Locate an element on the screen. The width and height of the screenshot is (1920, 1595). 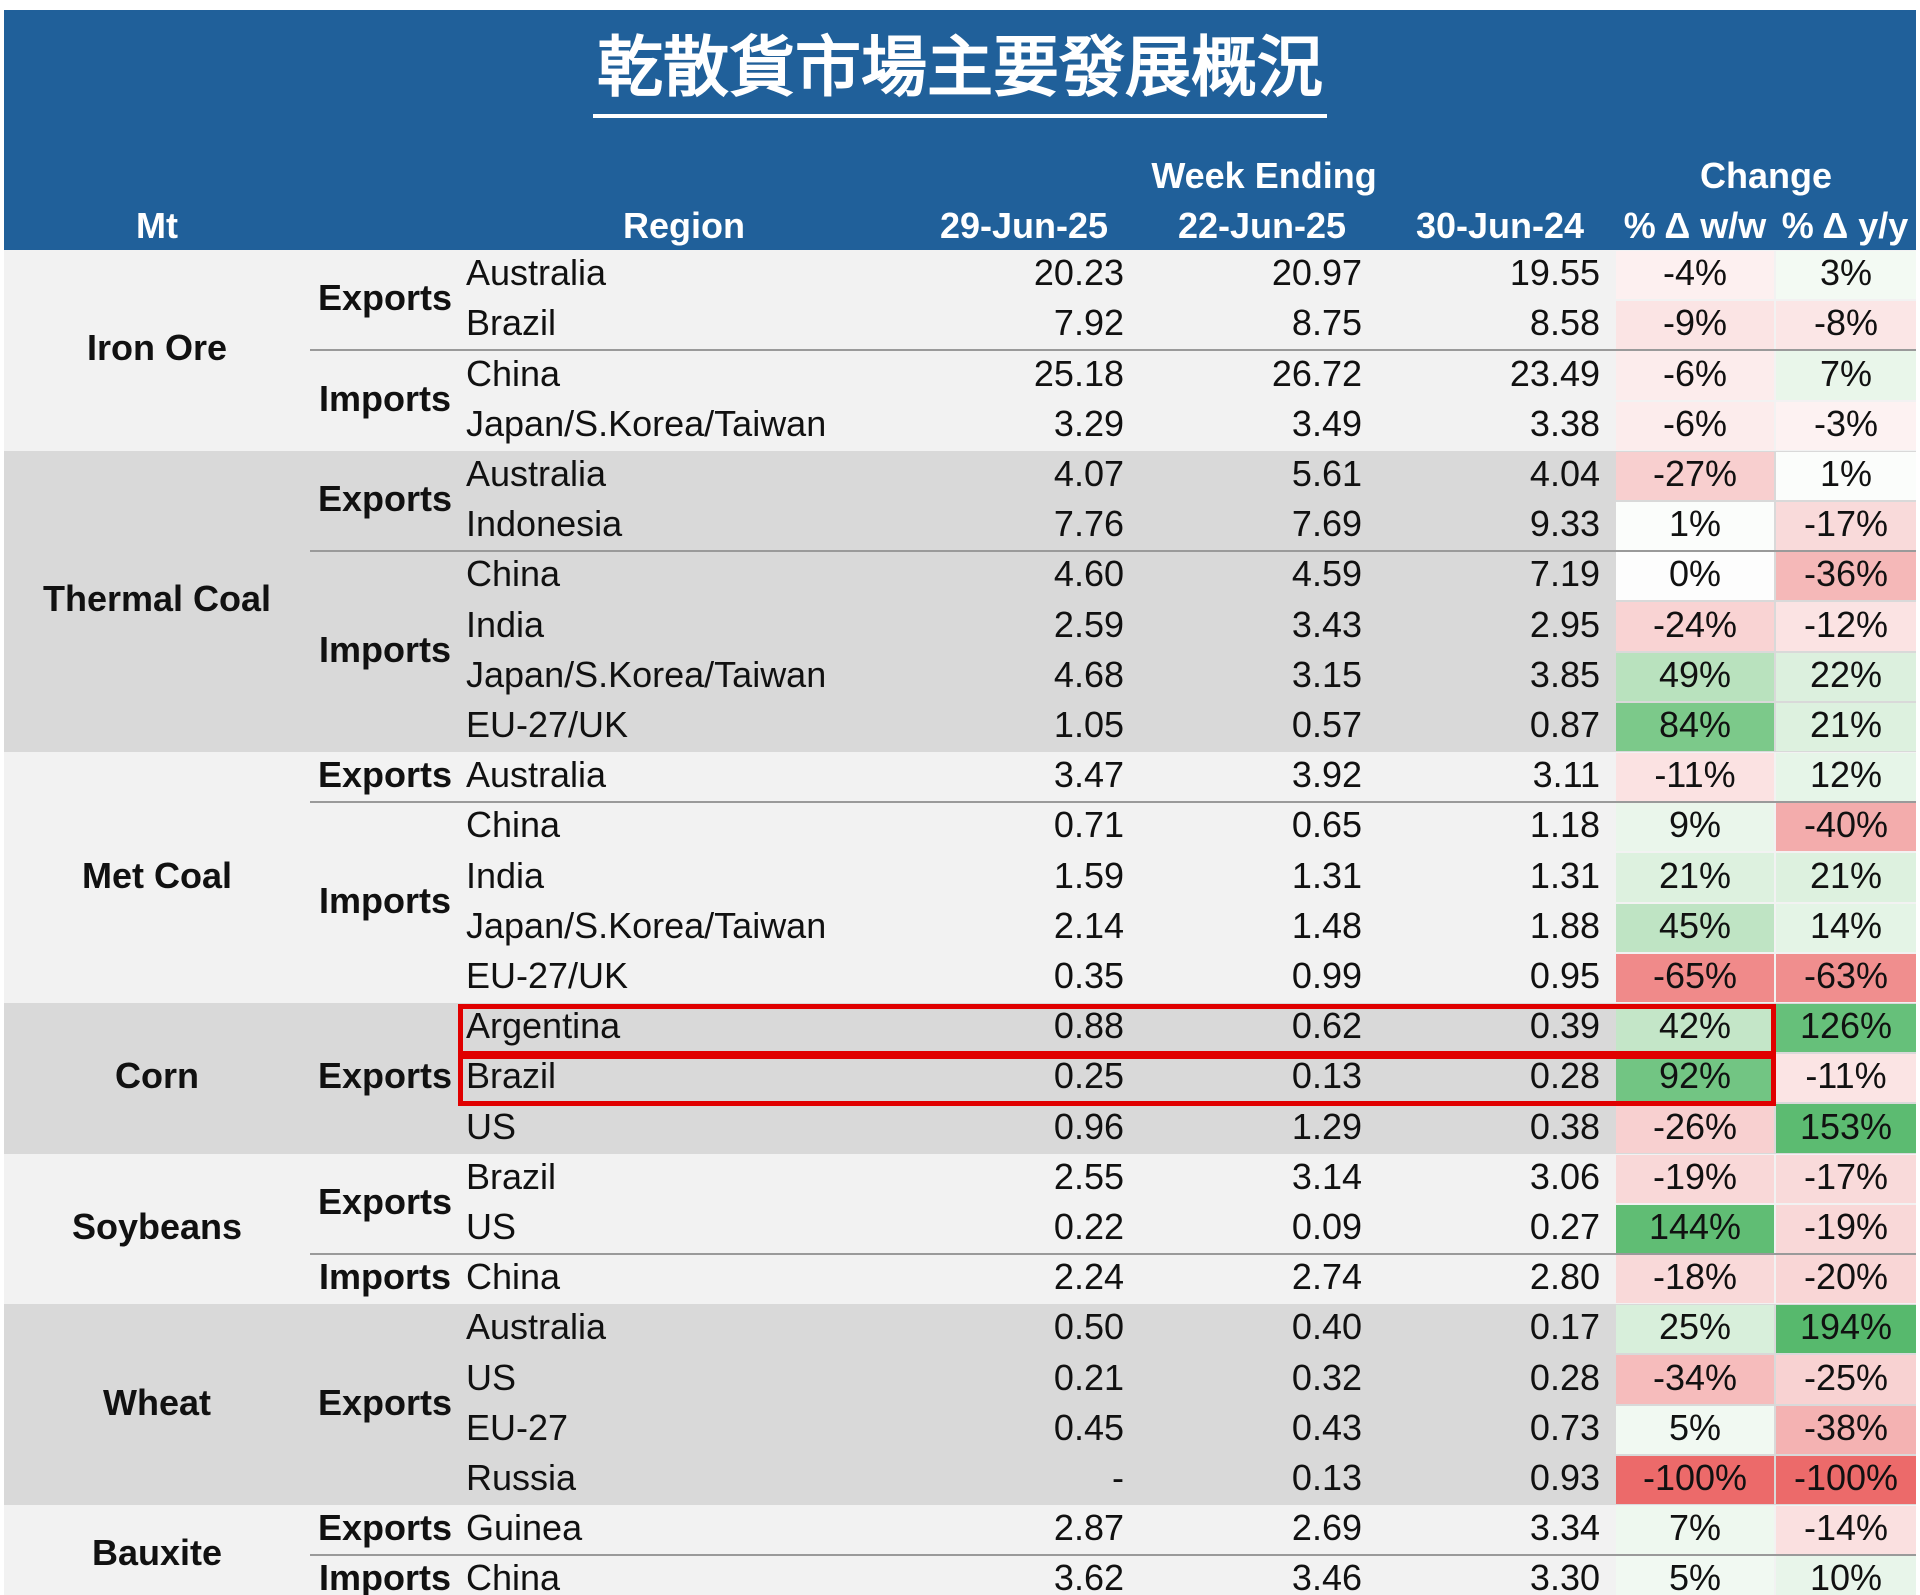
change-wow: -18% is located at coordinates (1695, 1277).